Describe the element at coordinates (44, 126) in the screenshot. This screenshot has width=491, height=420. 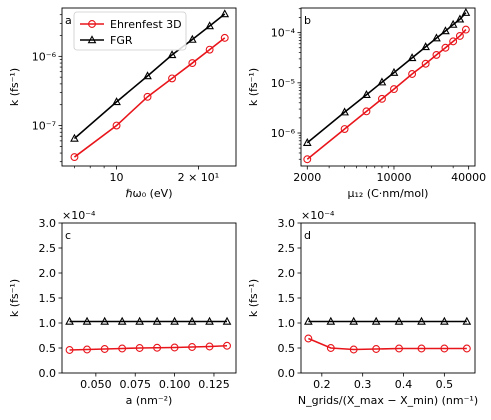
I see `y-tick-label: 10⁻⁷` at that location.